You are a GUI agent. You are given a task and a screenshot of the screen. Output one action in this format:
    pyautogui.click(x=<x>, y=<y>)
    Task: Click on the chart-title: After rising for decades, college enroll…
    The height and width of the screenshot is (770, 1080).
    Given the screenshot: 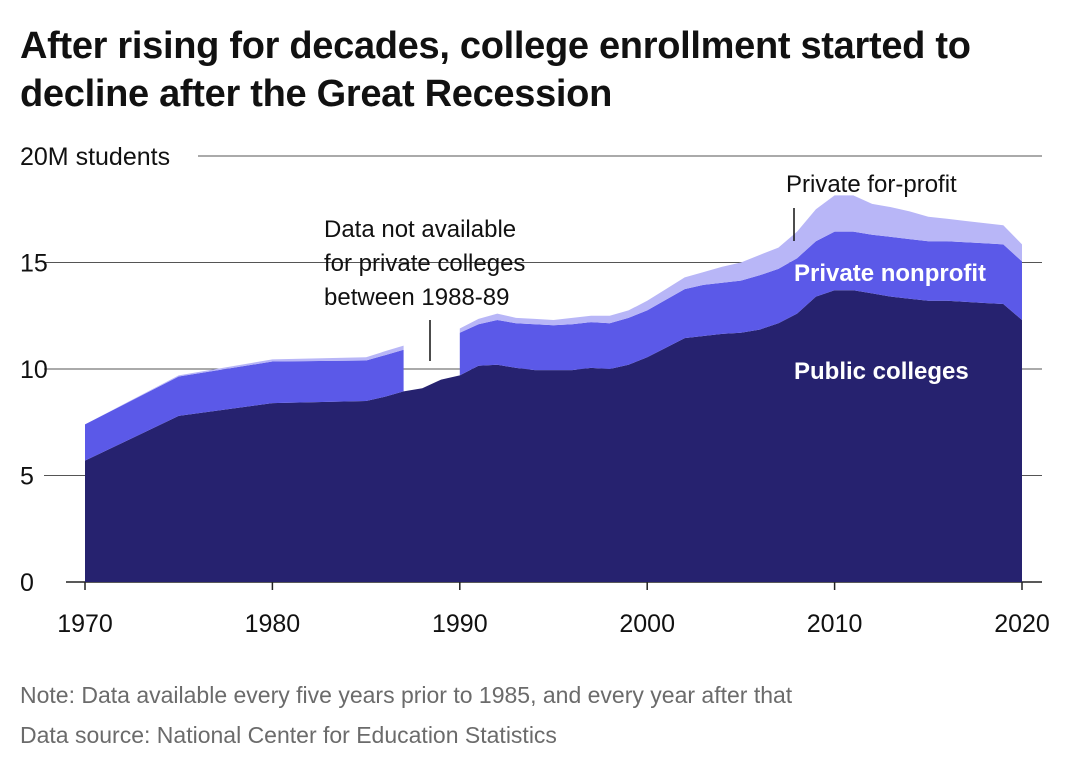 What is the action you would take?
    pyautogui.click(x=495, y=70)
    